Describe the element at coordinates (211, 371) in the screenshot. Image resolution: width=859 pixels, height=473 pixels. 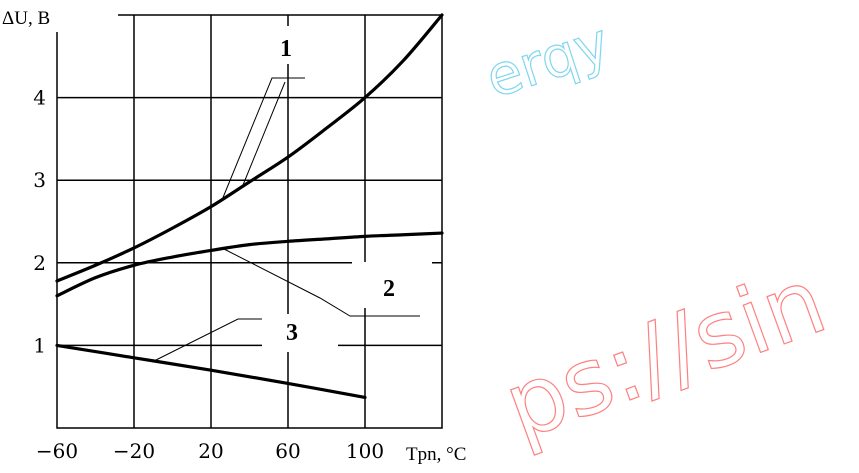
I see `series-3-line` at that location.